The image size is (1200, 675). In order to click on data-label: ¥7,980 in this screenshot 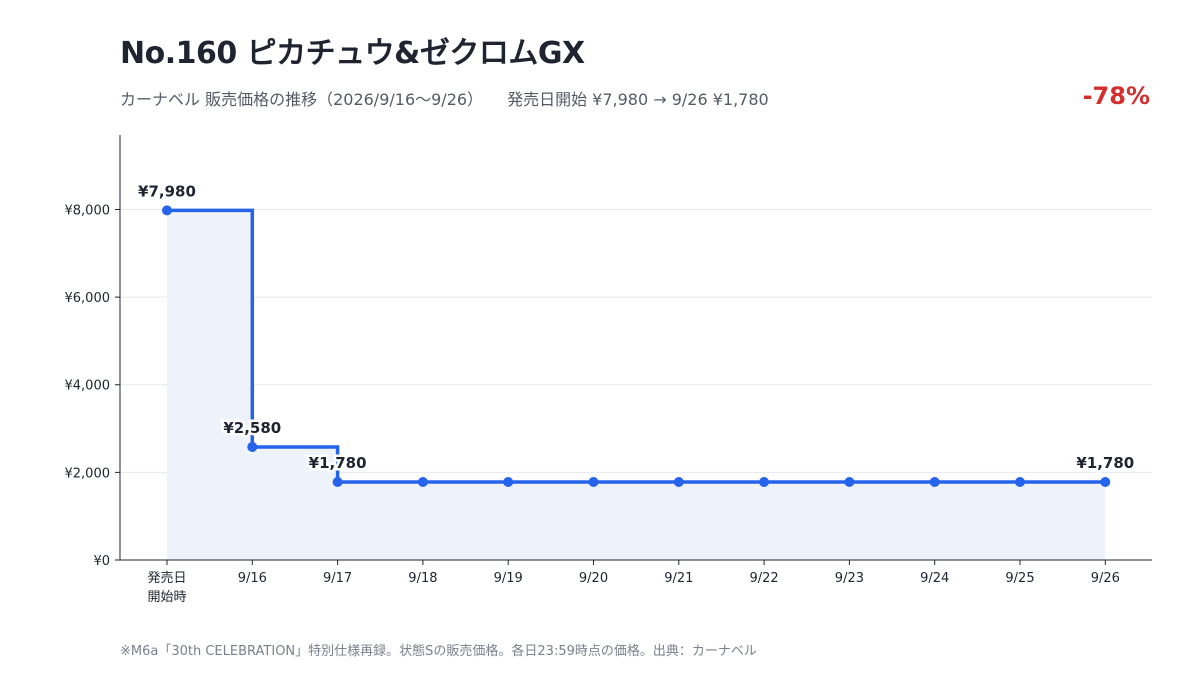, I will do `click(167, 191)`.